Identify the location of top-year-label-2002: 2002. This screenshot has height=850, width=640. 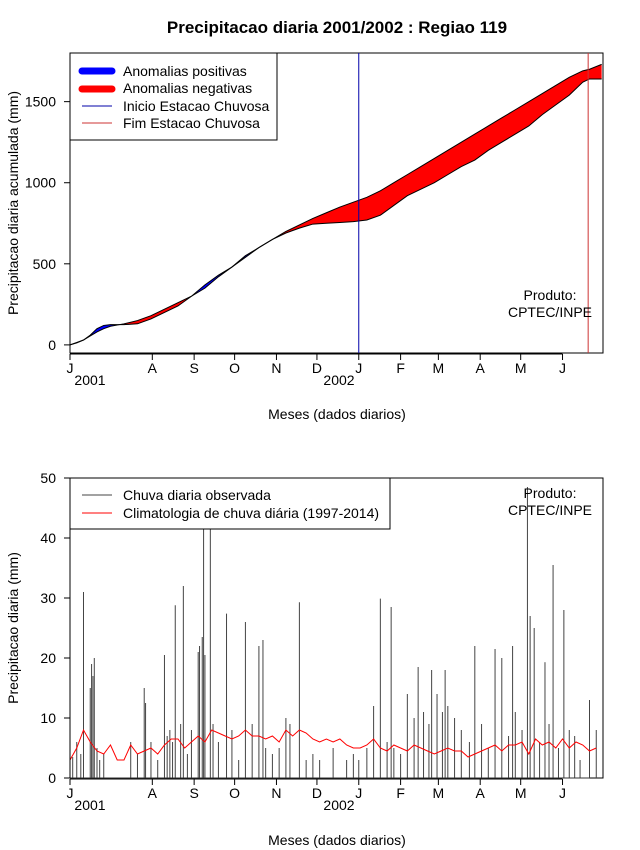
(338, 380).